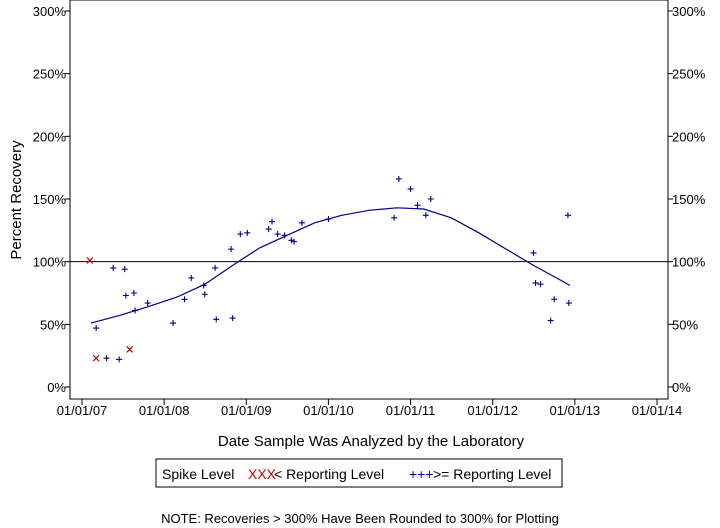 This screenshot has height=528, width=720. I want to click on y-axis-left: 0% 50% 100% 150% 200% 250% 300%, so click(51, 199).